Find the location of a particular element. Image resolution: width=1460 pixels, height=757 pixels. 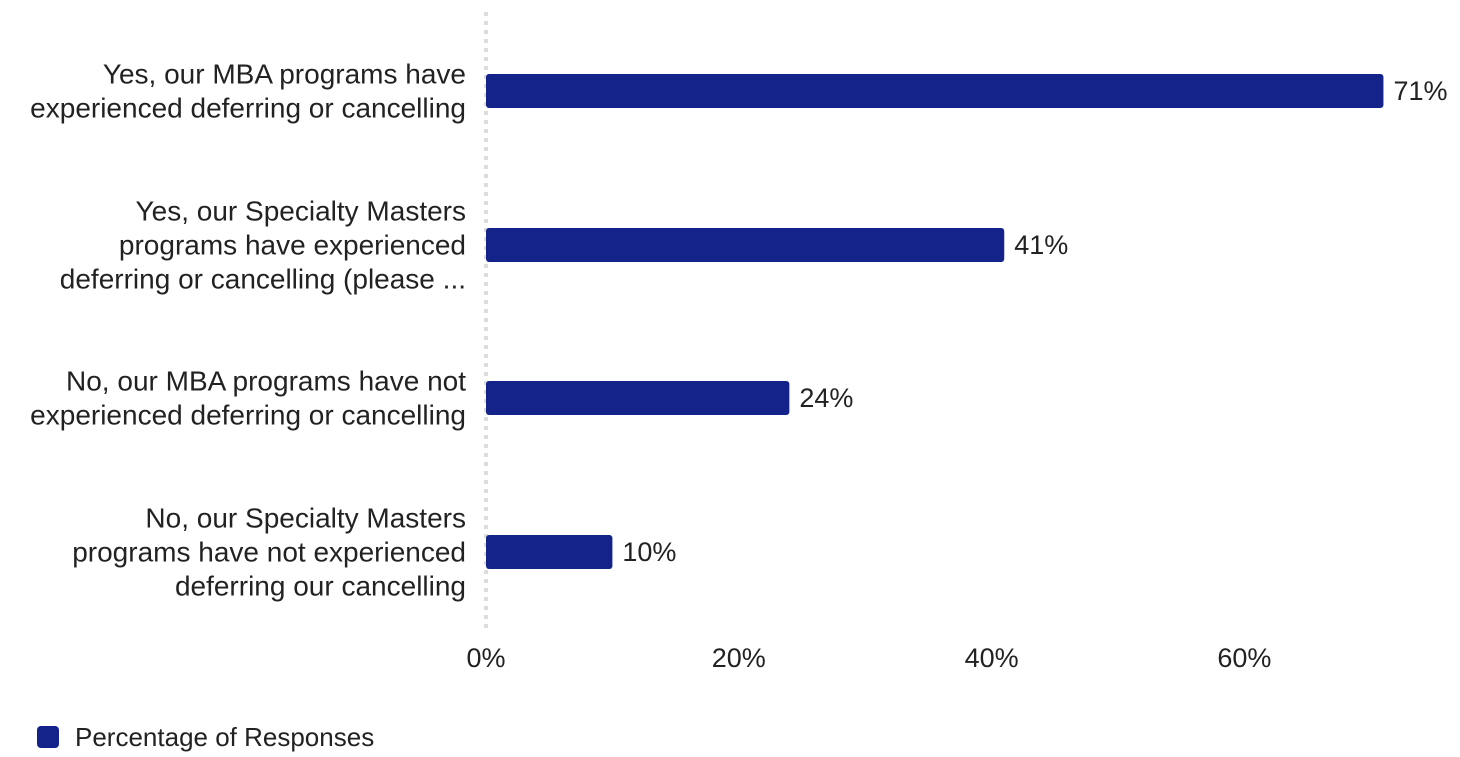

value-label-0: 71% is located at coordinates (1420, 91).